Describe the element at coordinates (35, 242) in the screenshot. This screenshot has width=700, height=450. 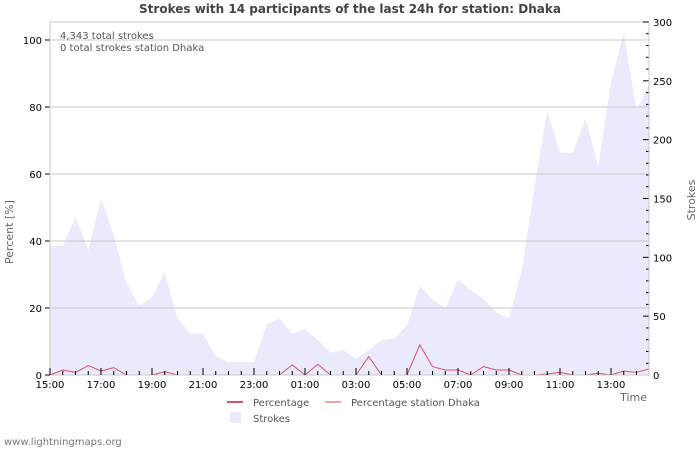
I see `y-left-tick-label: 40` at that location.